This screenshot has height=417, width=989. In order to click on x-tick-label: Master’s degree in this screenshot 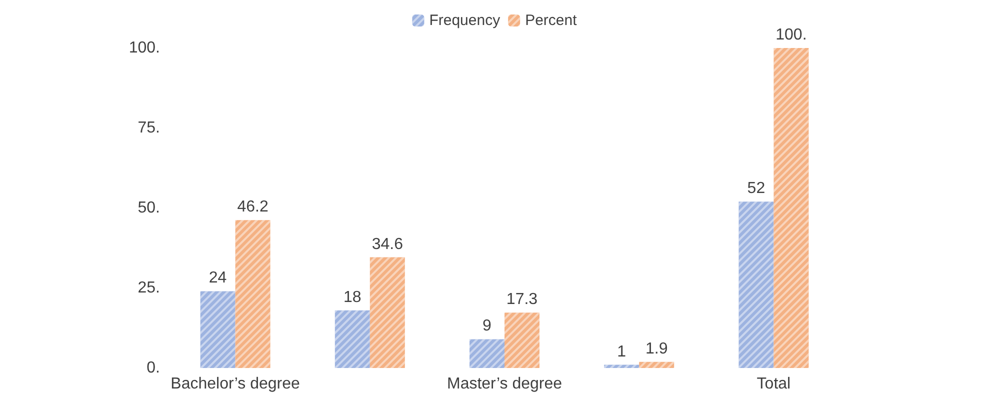, I will do `click(504, 384)`.